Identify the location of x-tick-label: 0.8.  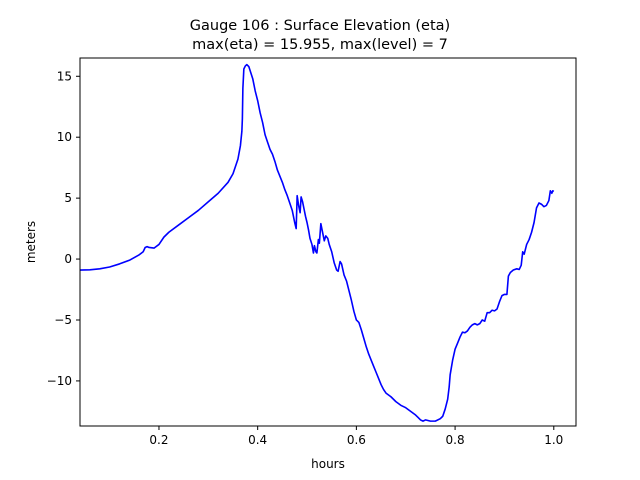
(455, 440).